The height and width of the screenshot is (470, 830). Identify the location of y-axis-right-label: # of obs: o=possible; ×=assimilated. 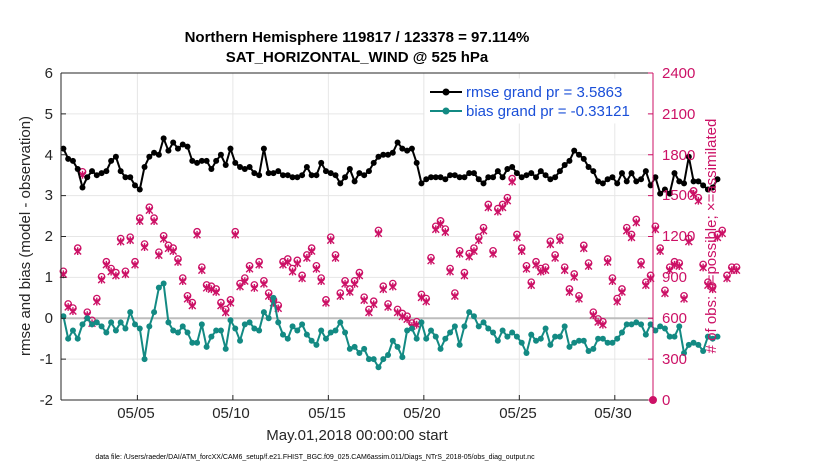
(711, 236).